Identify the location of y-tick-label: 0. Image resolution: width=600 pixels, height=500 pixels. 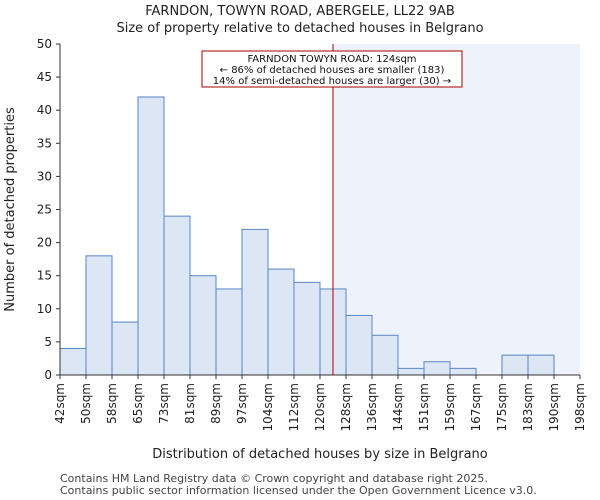
(48, 375).